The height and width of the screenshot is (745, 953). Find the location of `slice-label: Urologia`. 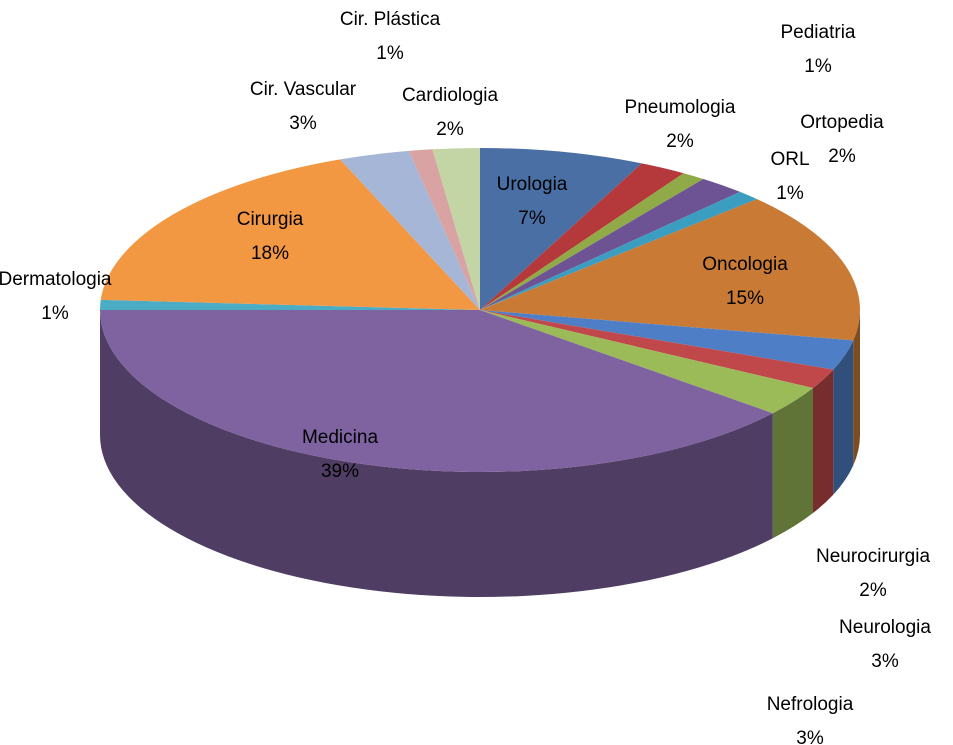

slice-label: Urologia is located at coordinates (532, 184).